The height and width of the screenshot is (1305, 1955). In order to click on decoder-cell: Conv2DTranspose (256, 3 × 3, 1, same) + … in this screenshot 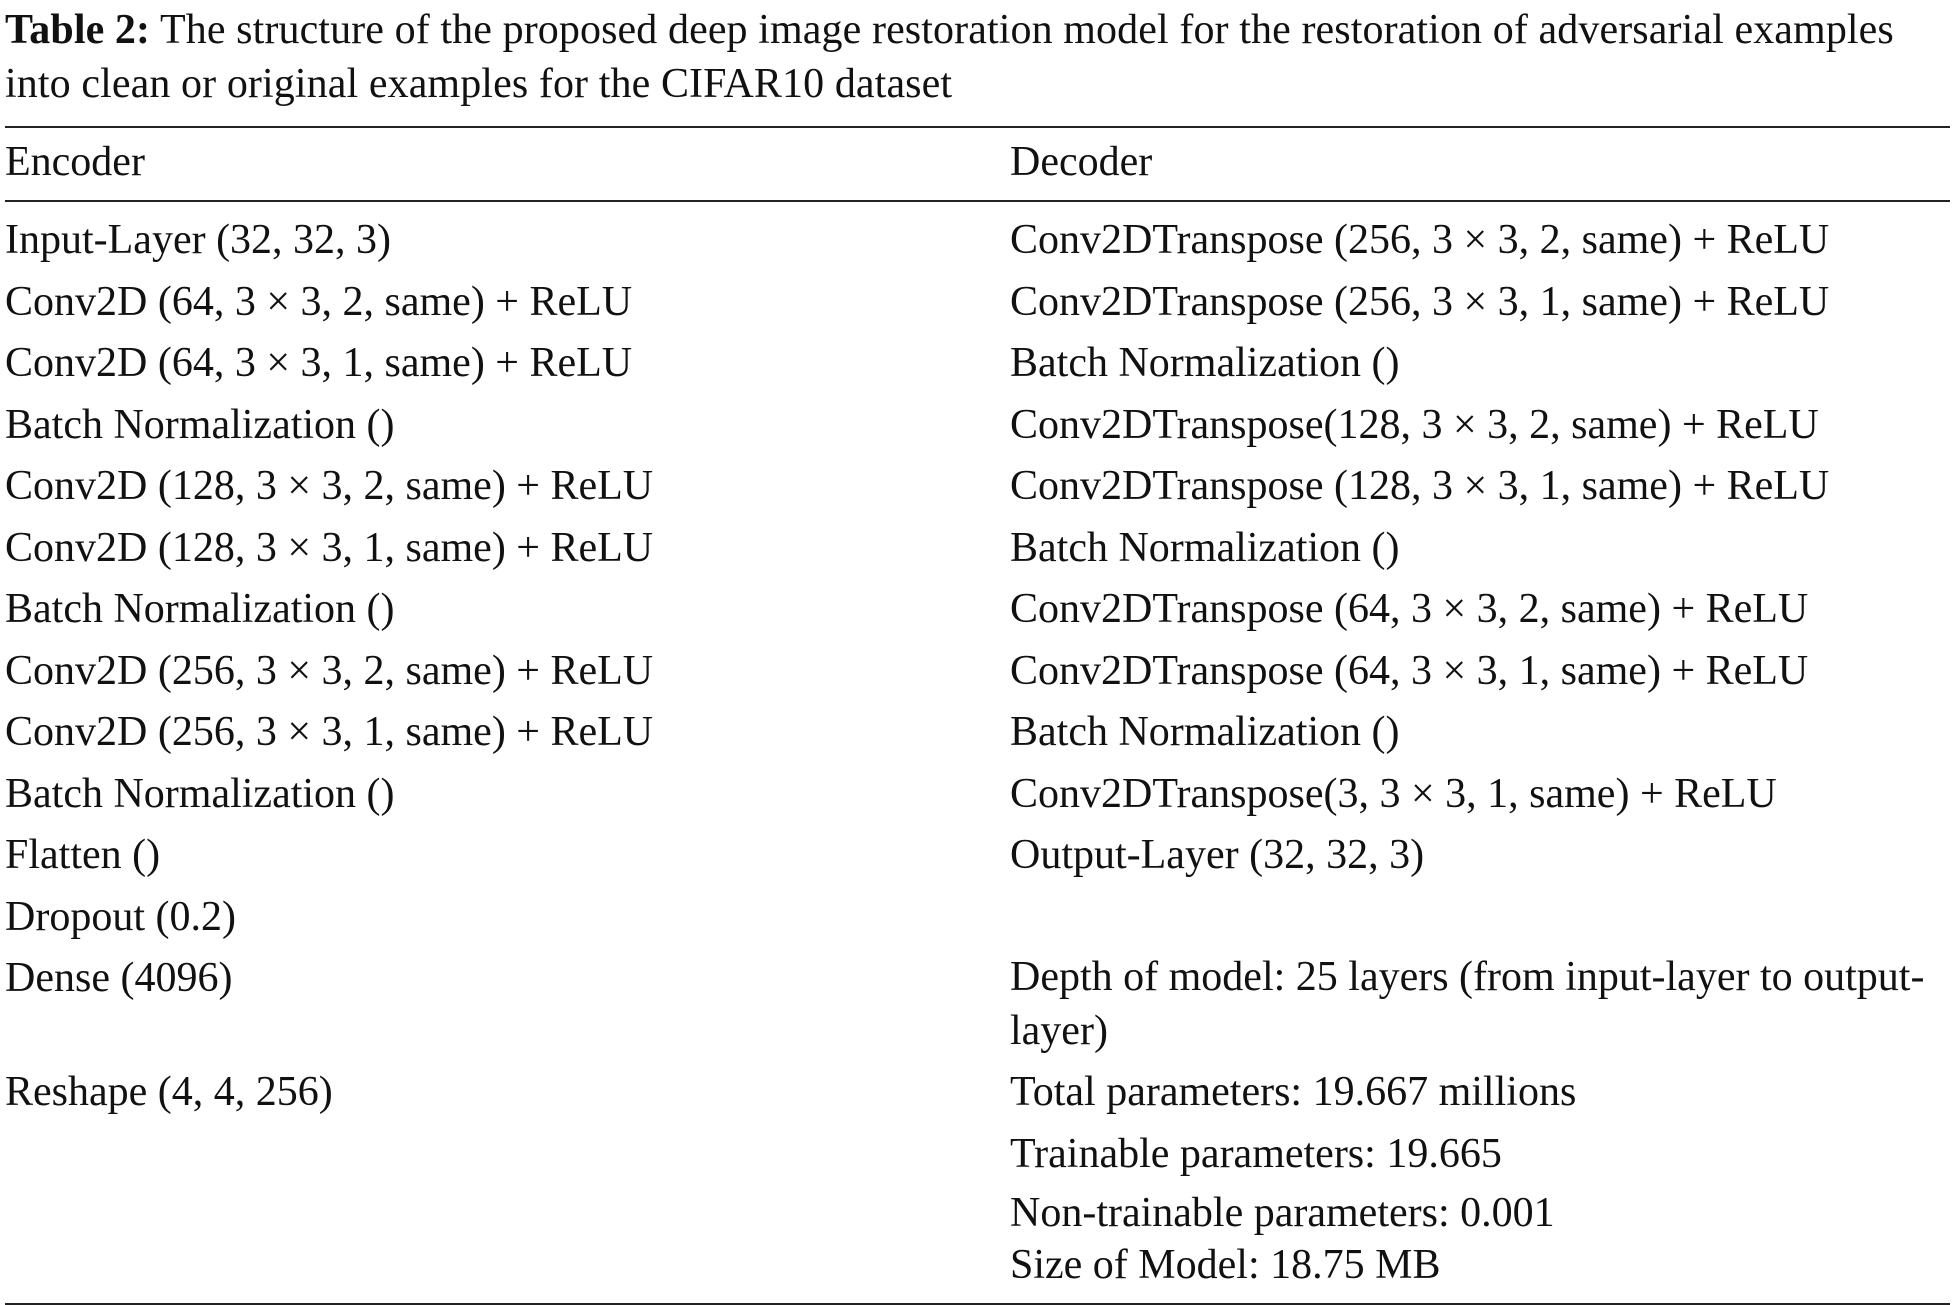, I will do `click(1420, 301)`.